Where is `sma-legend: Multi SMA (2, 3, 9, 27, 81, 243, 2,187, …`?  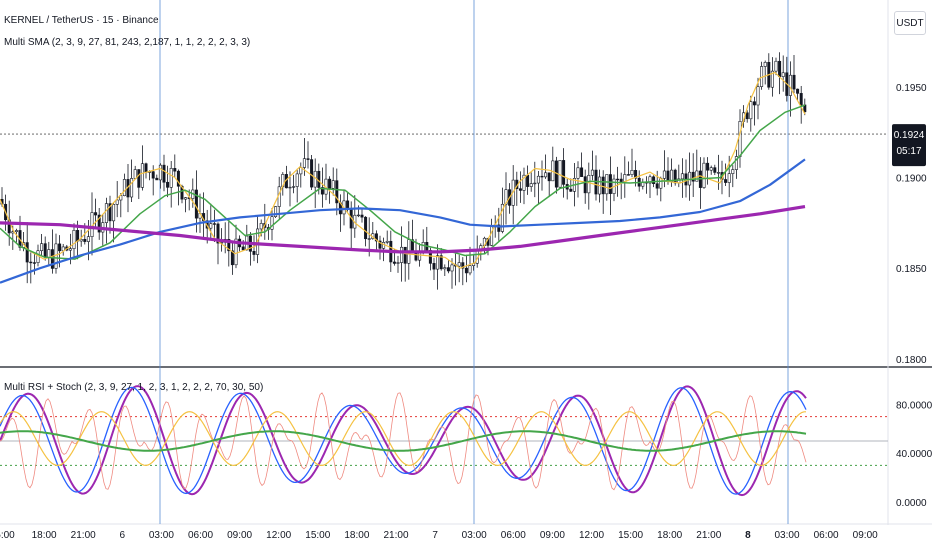
sma-legend: Multi SMA (2, 3, 9, 27, 81, 243, 2,187, … is located at coordinates (127, 42).